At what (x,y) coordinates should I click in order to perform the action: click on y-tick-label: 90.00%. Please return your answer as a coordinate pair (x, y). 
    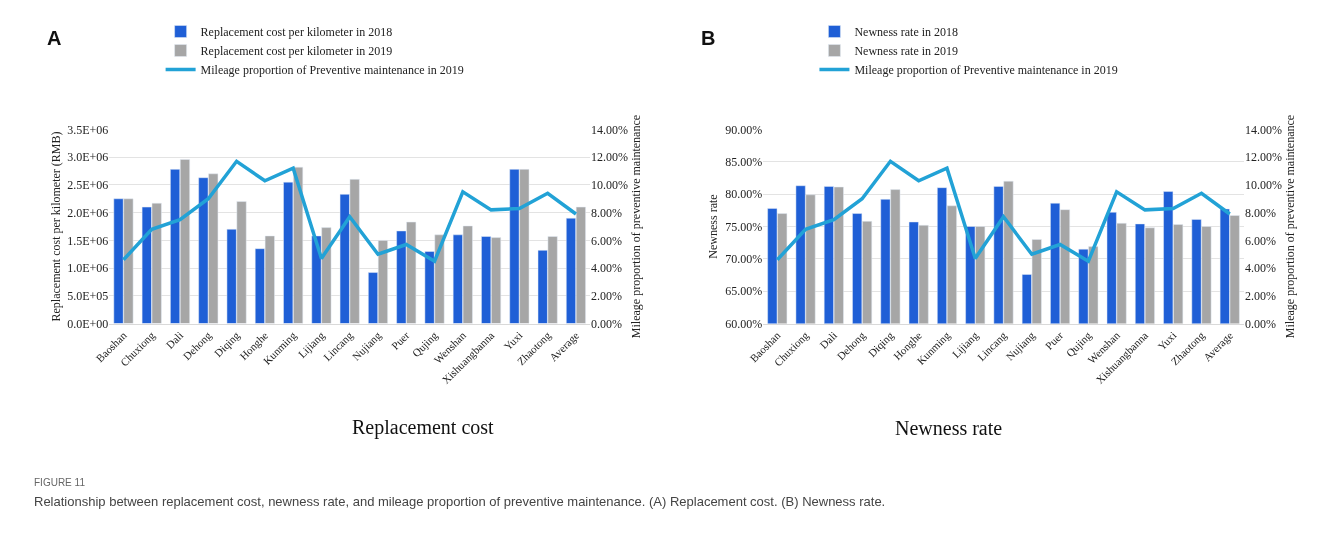
    Looking at the image, I should click on (744, 129).